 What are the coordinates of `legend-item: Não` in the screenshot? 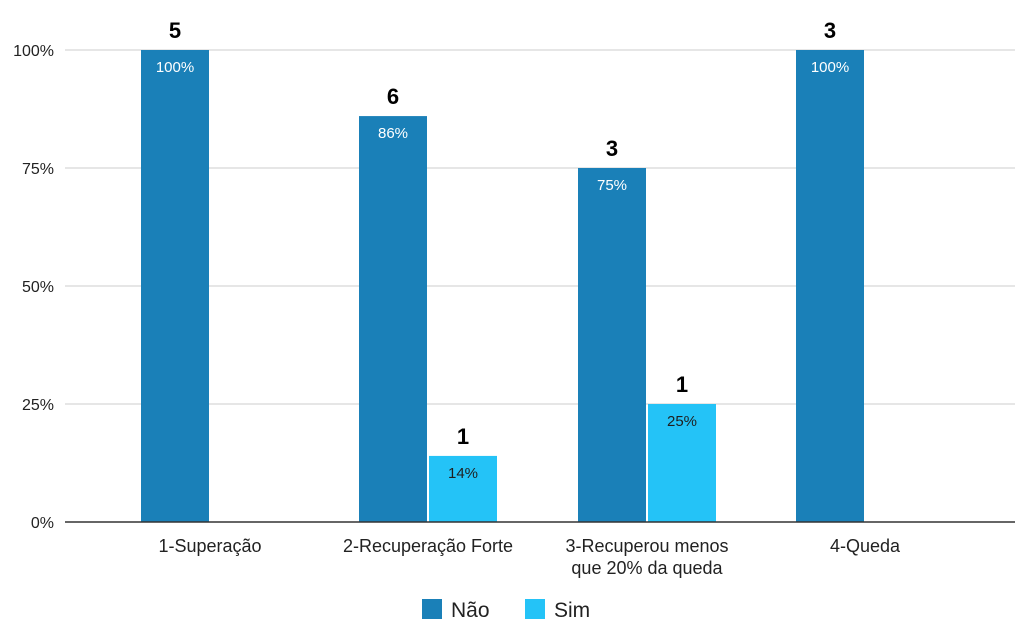 It's located at (456, 610).